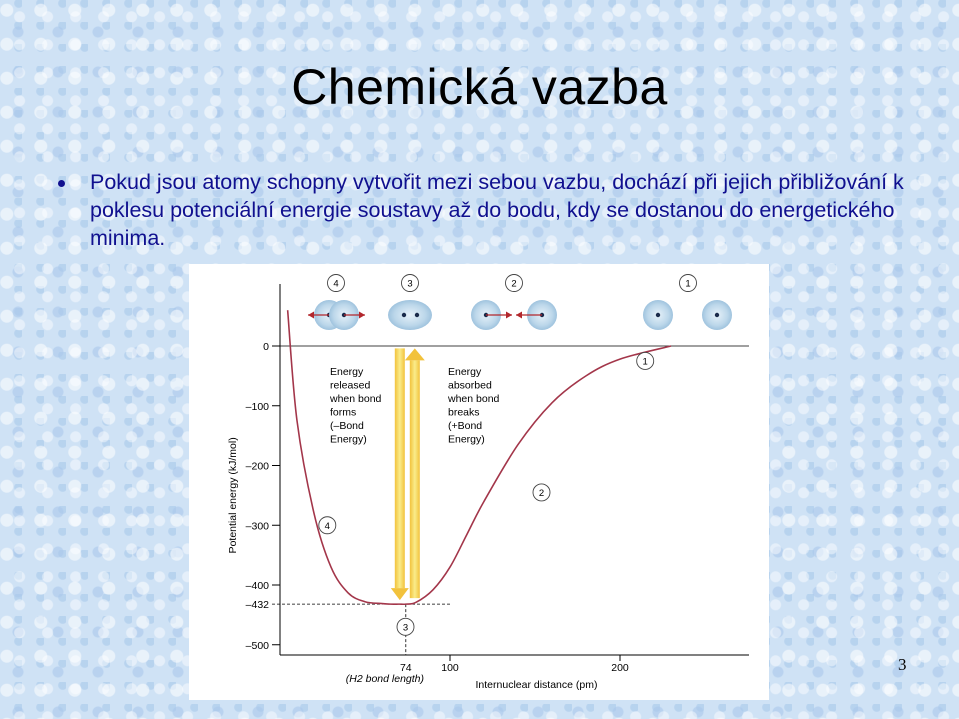  What do you see at coordinates (470, 386) in the screenshot?
I see `absorbed-annotation-line: absorbed` at bounding box center [470, 386].